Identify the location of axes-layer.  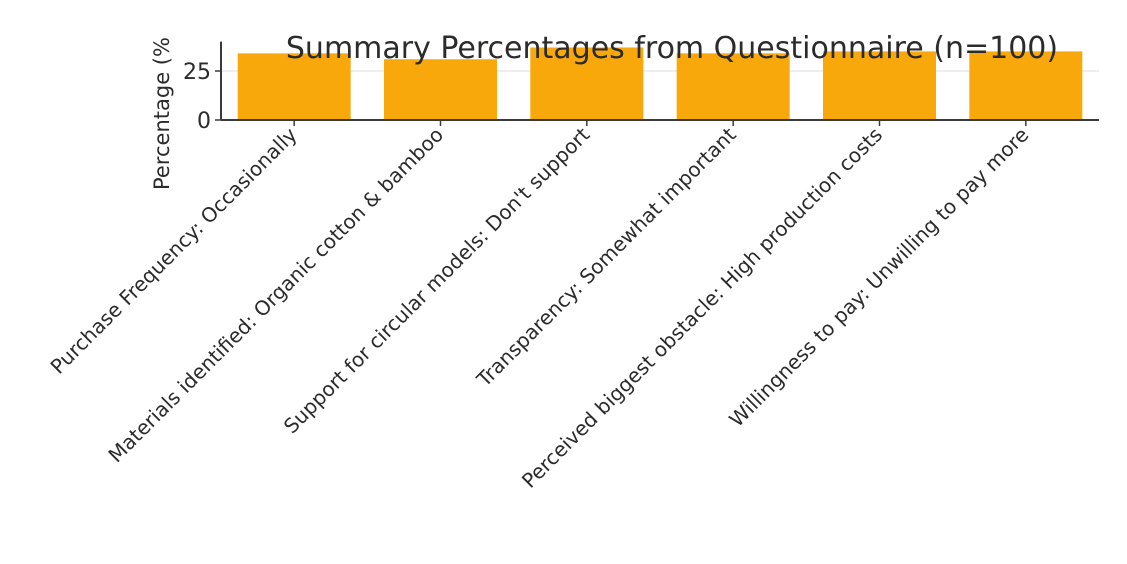
(659, 81).